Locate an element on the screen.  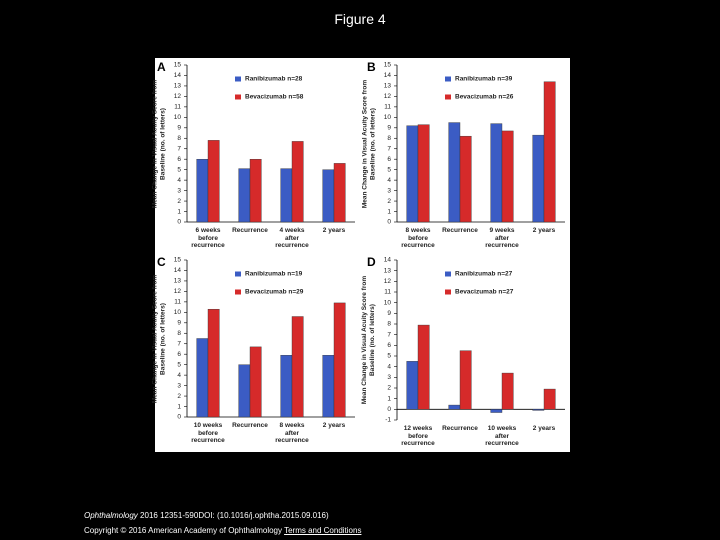
legend-label: Ranibizumab n=19 is located at coordinates (274, 274).